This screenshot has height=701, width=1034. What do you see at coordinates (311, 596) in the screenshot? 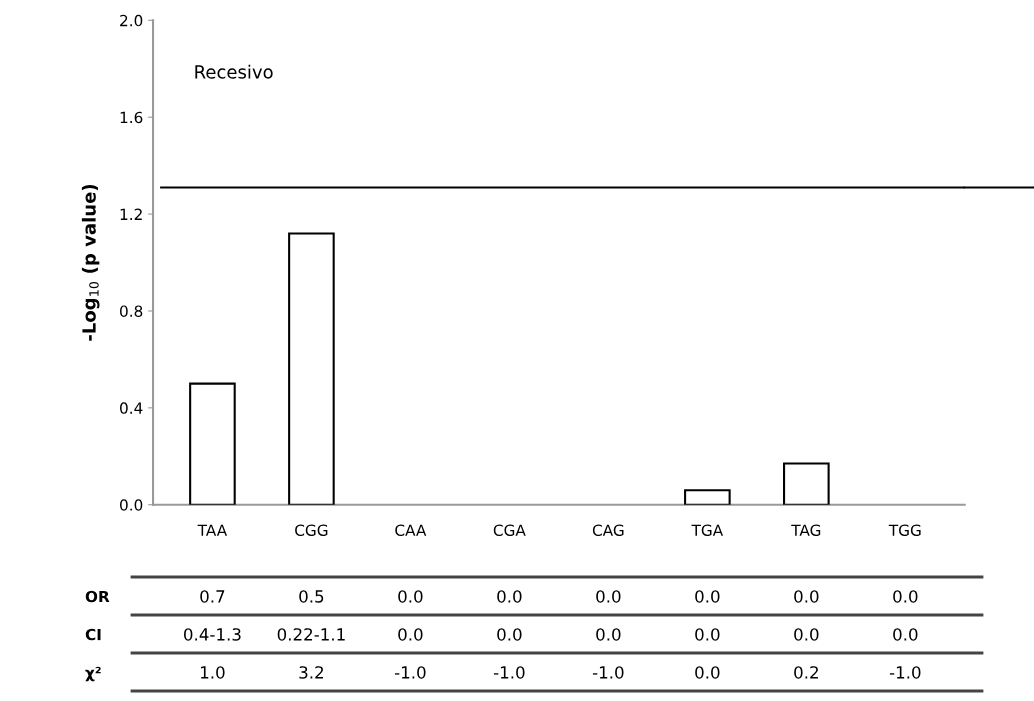
I see `text: 0.5` at bounding box center [311, 596].